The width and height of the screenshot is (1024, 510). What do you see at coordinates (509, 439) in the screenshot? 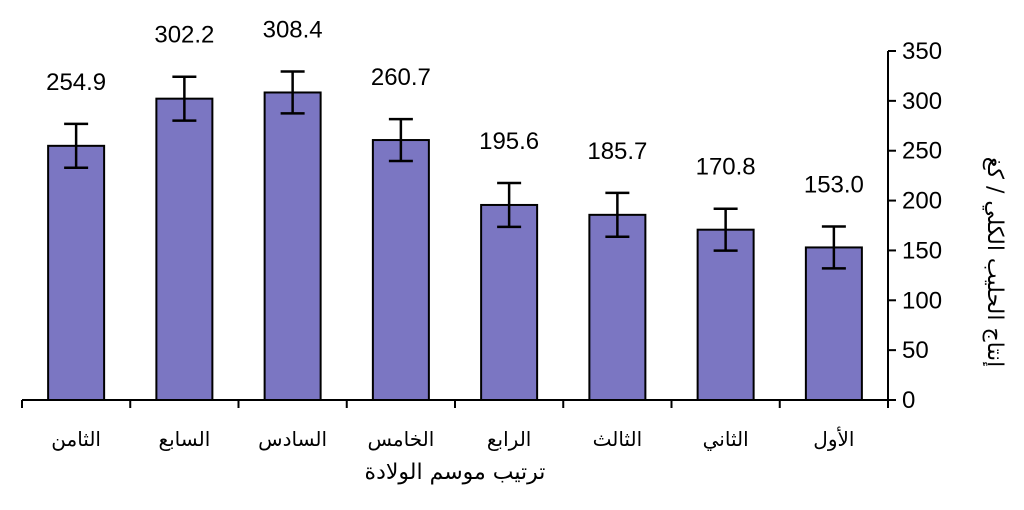
I see `x-tick-label: الرابع` at bounding box center [509, 439].